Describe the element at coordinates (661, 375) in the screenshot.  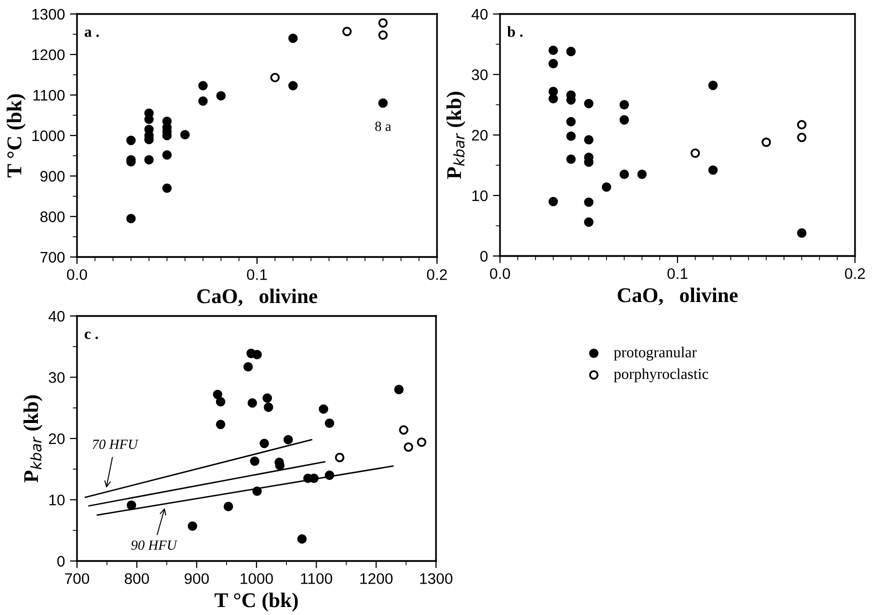
I see `legend-label: porphyroclastic` at that location.